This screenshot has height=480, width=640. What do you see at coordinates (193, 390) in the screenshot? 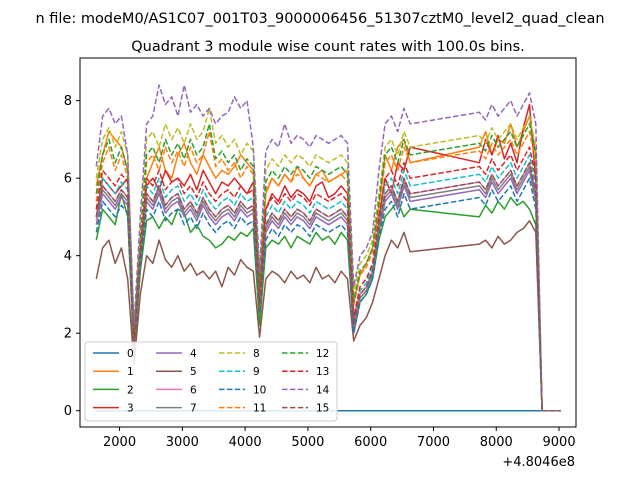
I see `legend-label-6: 6` at bounding box center [193, 390].